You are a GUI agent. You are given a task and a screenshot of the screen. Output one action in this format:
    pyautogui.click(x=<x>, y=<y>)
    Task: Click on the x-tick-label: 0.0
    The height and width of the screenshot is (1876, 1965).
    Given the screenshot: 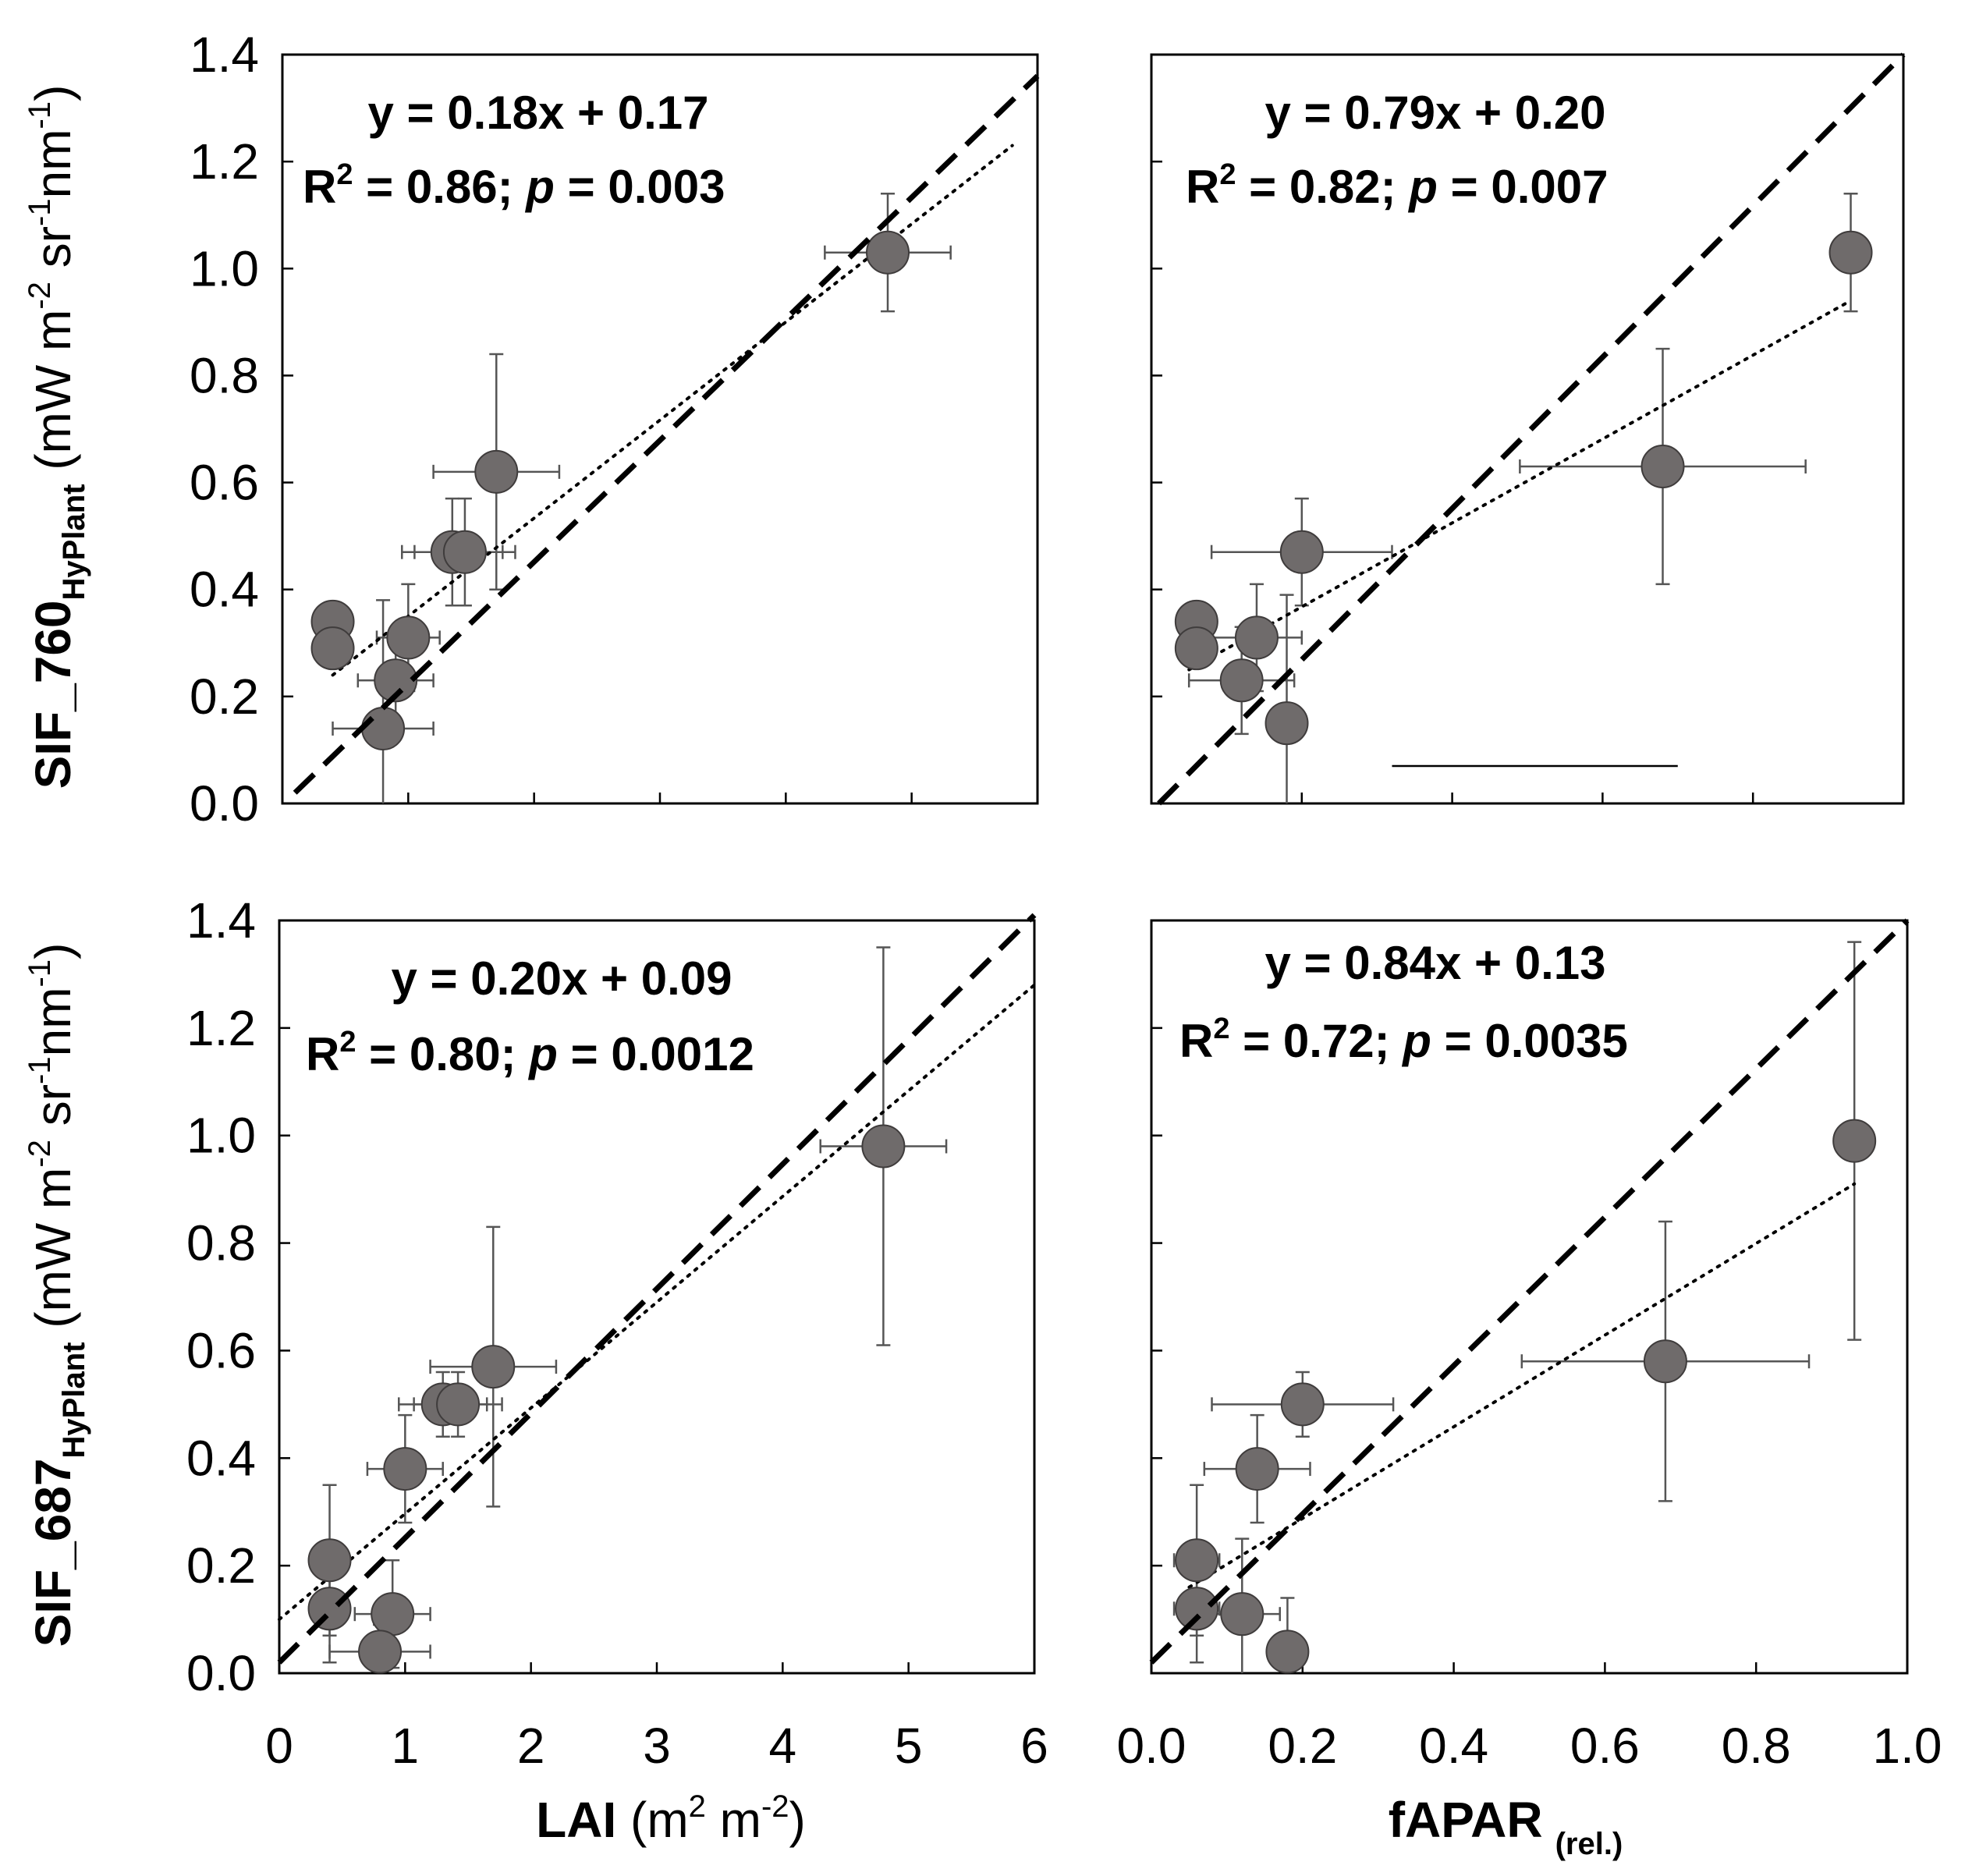 What is the action you would take?
    pyautogui.click(x=1151, y=1746)
    